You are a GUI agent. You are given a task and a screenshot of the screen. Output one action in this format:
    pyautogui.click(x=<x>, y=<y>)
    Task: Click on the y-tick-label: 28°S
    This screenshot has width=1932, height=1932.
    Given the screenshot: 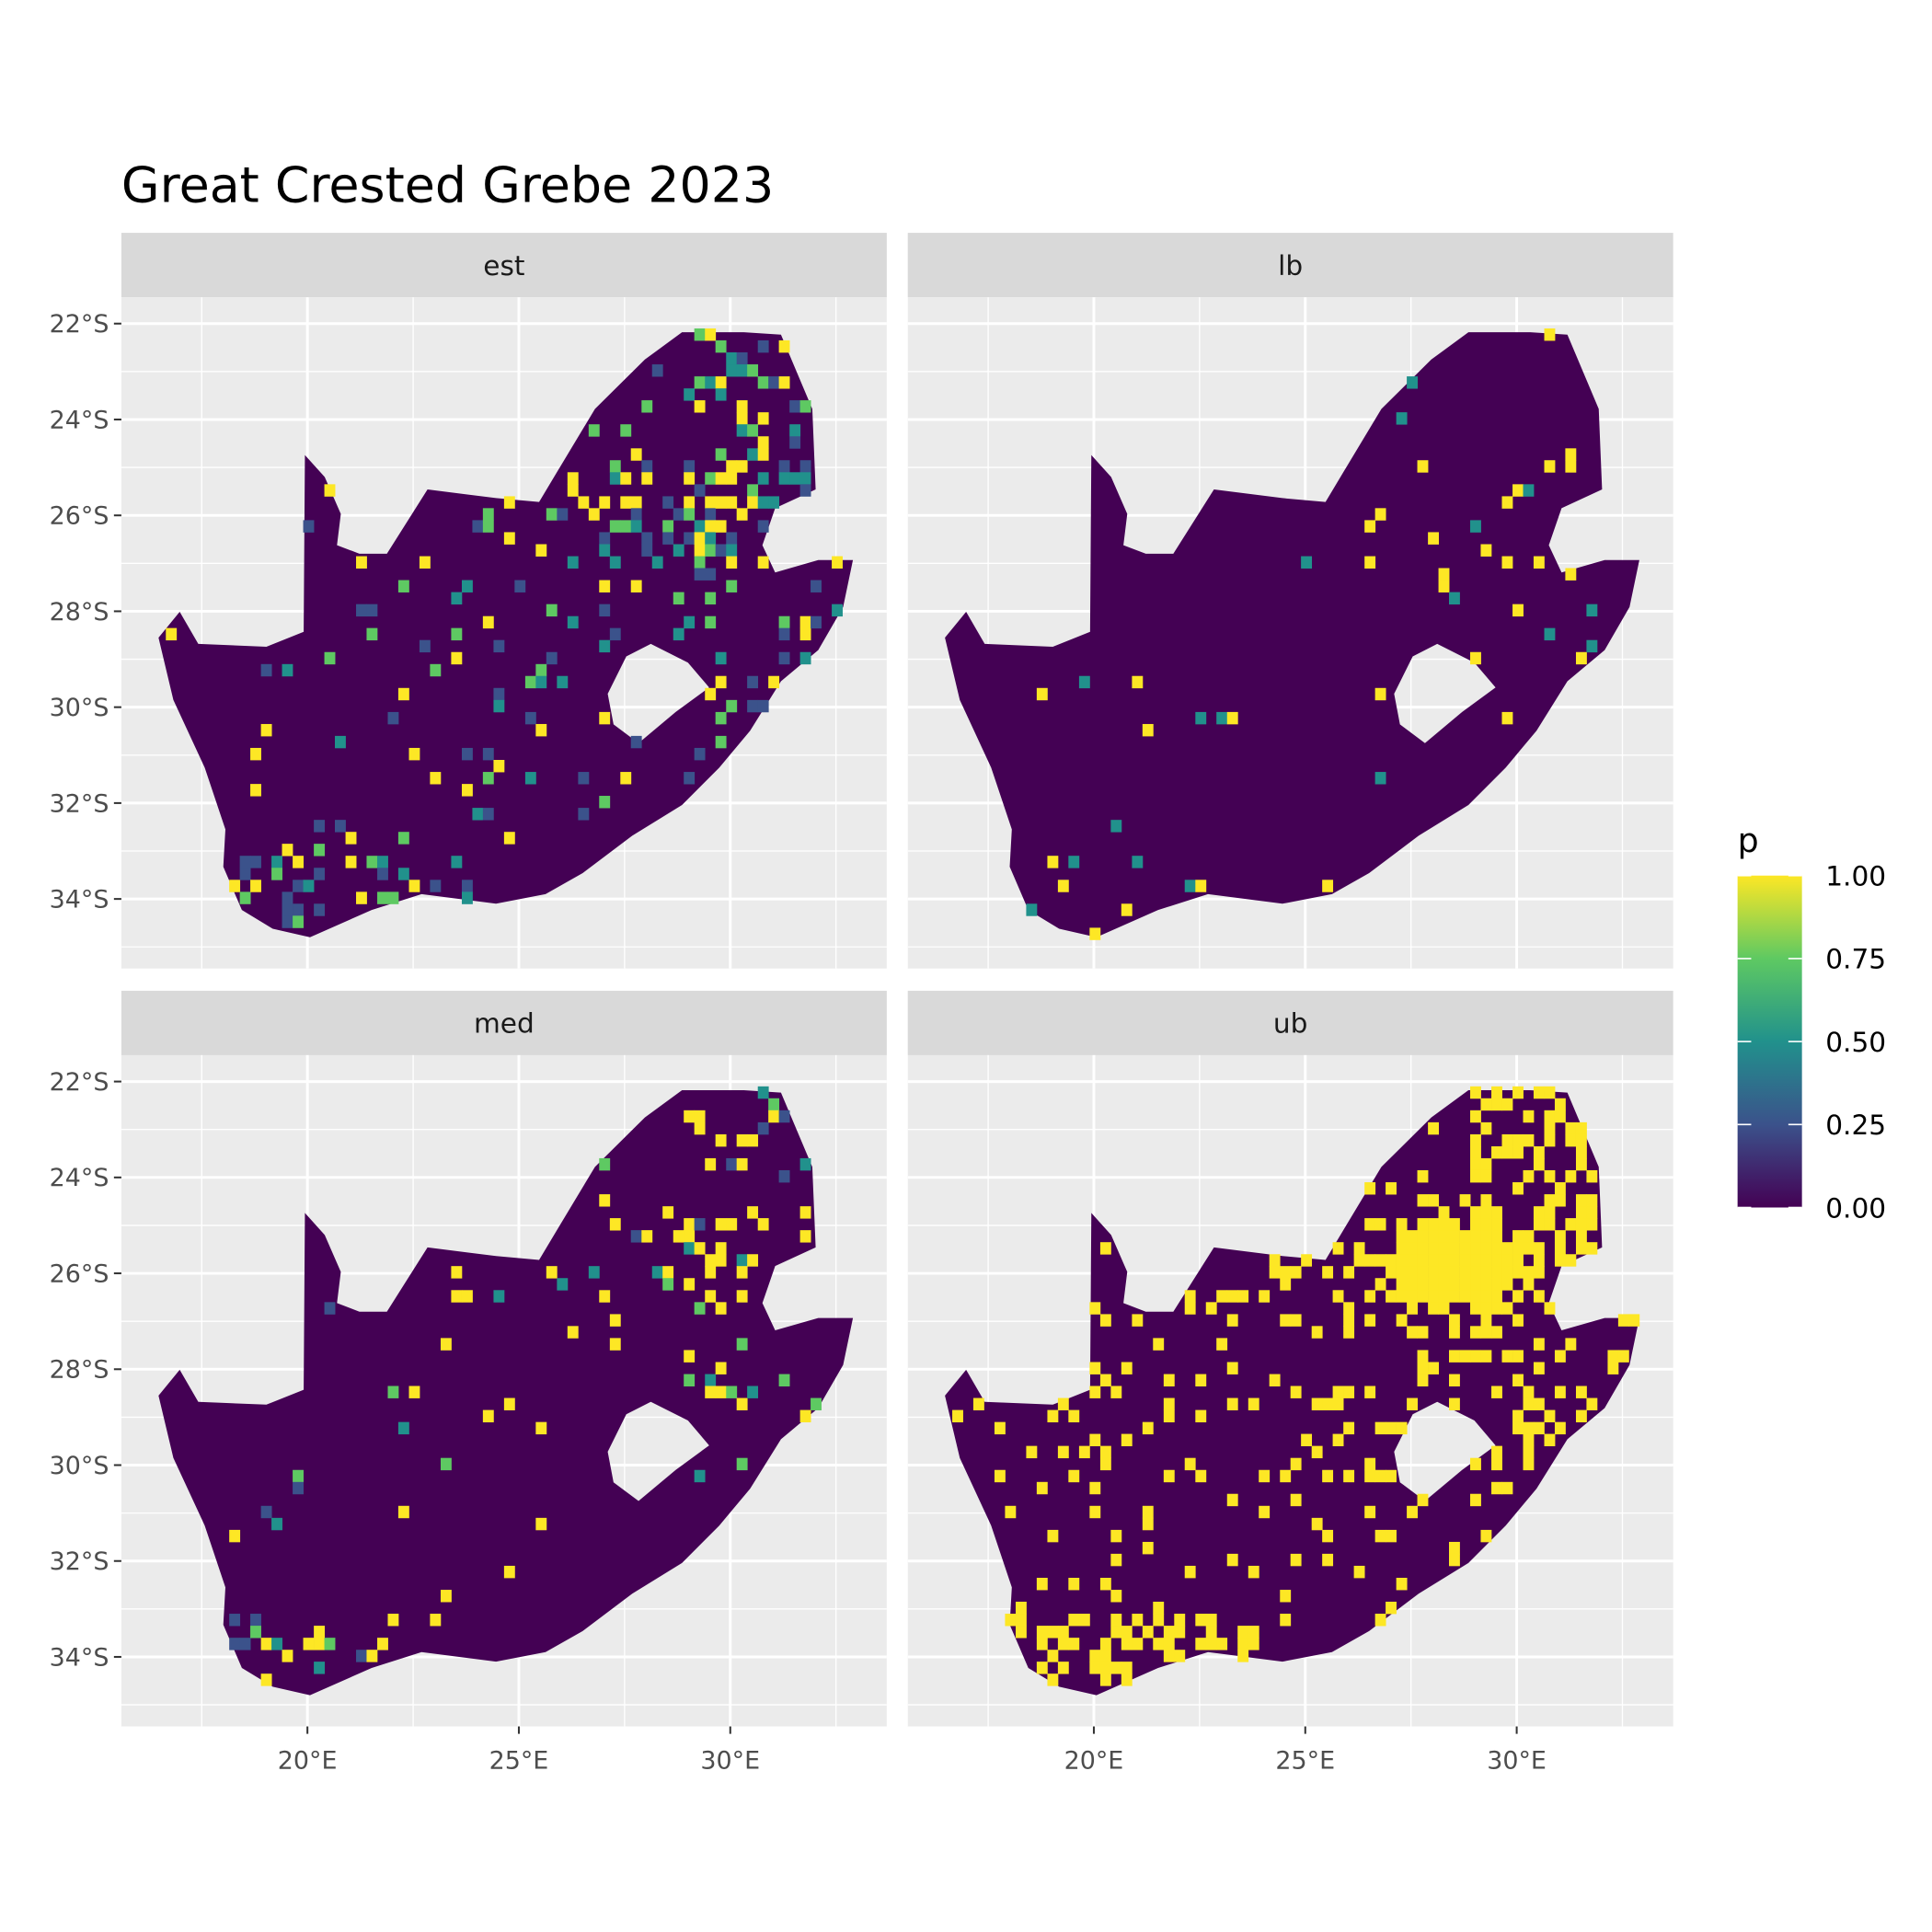 What is the action you would take?
    pyautogui.click(x=79, y=612)
    